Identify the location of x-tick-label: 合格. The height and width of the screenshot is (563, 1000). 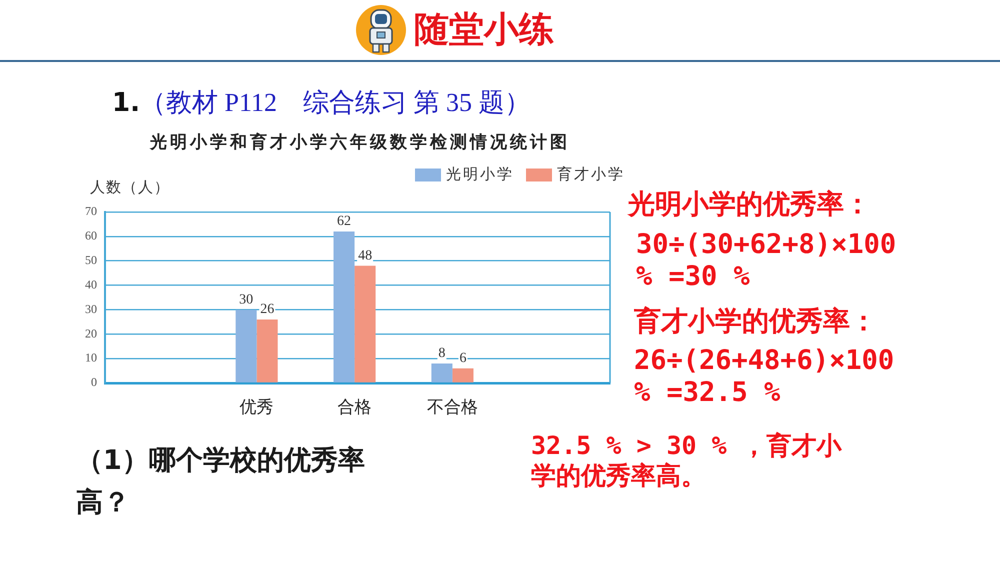
(355, 407).